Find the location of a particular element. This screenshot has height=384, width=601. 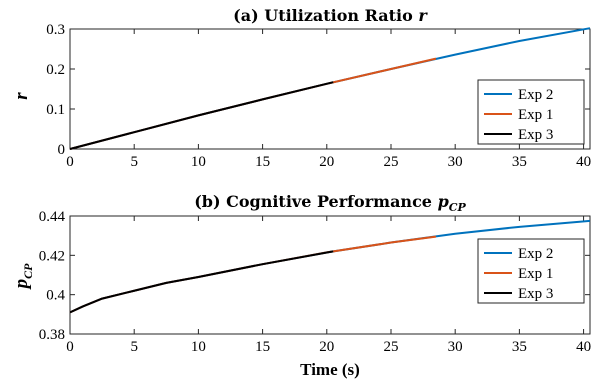

panel-a-title-main: (a) Utilization Ratio is located at coordinates (323, 15).